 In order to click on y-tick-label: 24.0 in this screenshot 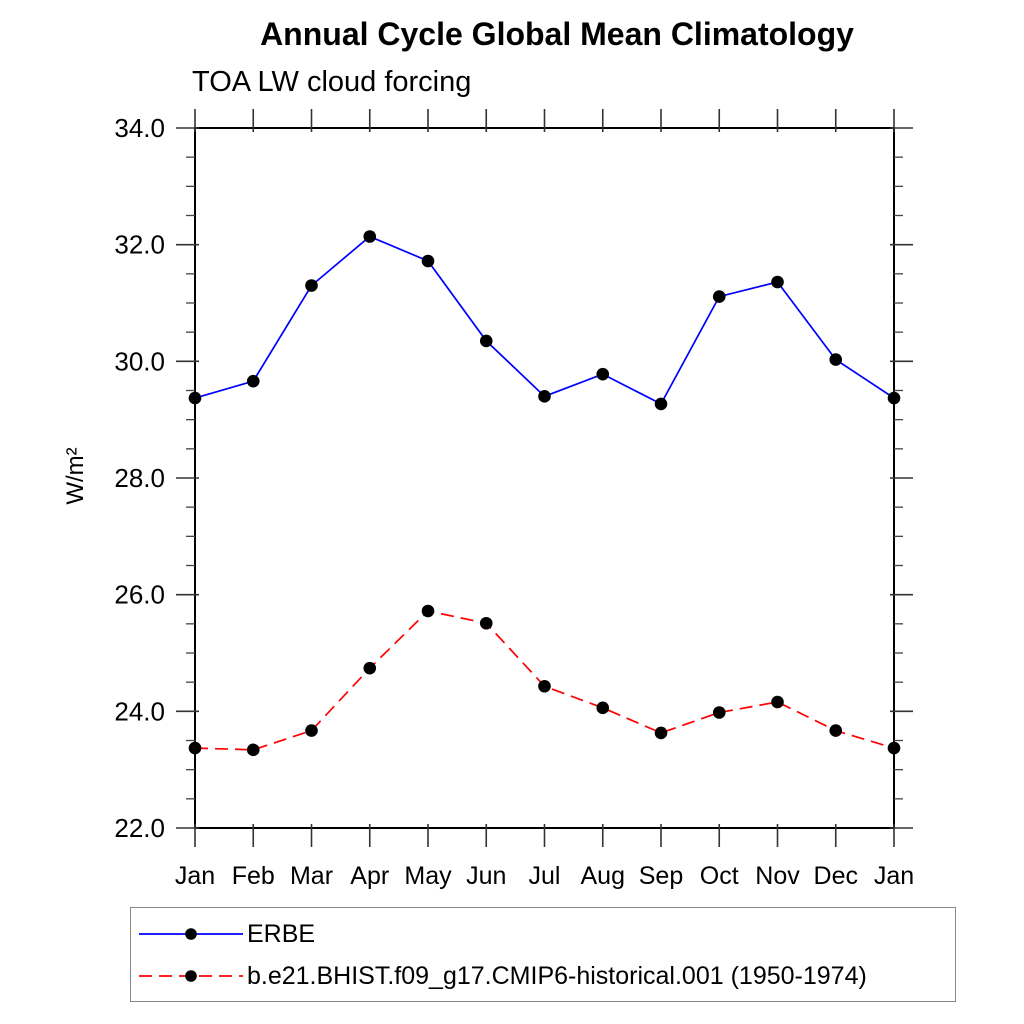, I will do `click(139, 711)`.